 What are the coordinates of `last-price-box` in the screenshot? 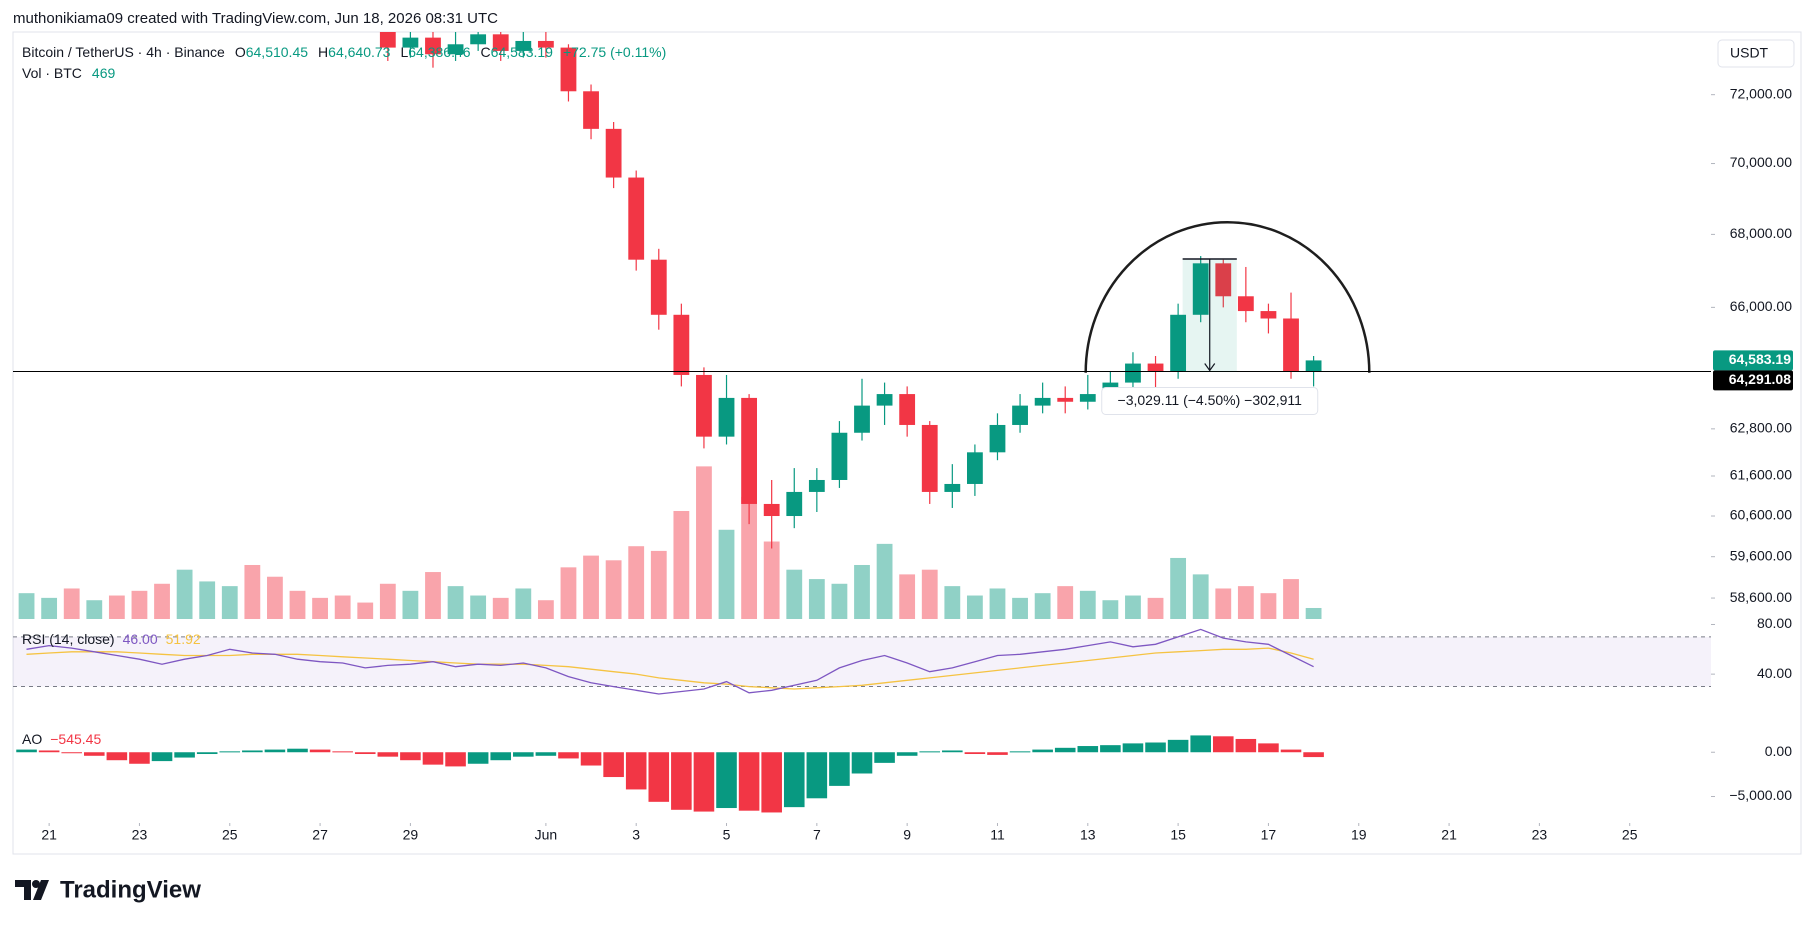 It's located at (1753, 360).